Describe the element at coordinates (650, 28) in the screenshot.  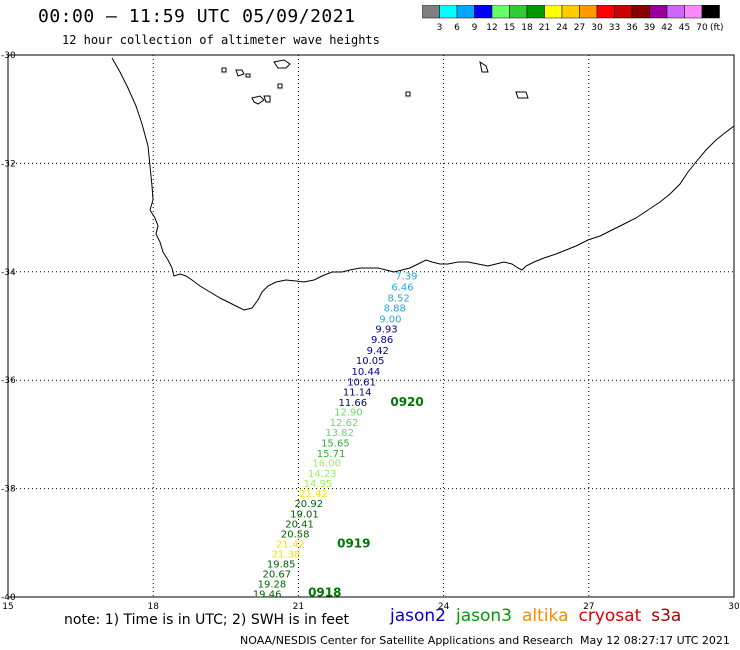
I see `scale-label: 39` at that location.